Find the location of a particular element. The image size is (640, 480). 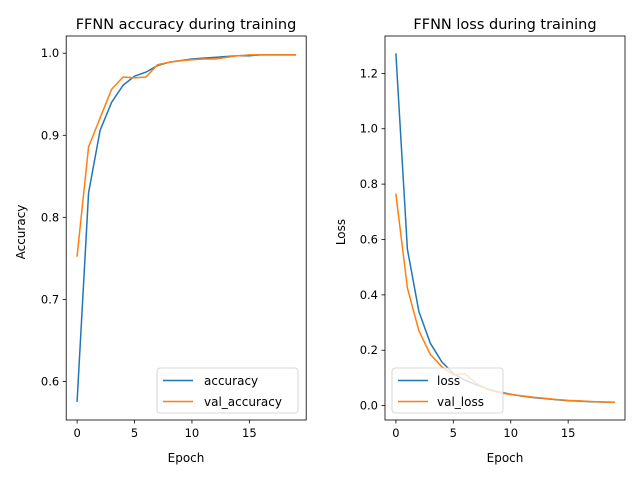

loss-chart-title: FFNN loss during training is located at coordinates (504, 25).